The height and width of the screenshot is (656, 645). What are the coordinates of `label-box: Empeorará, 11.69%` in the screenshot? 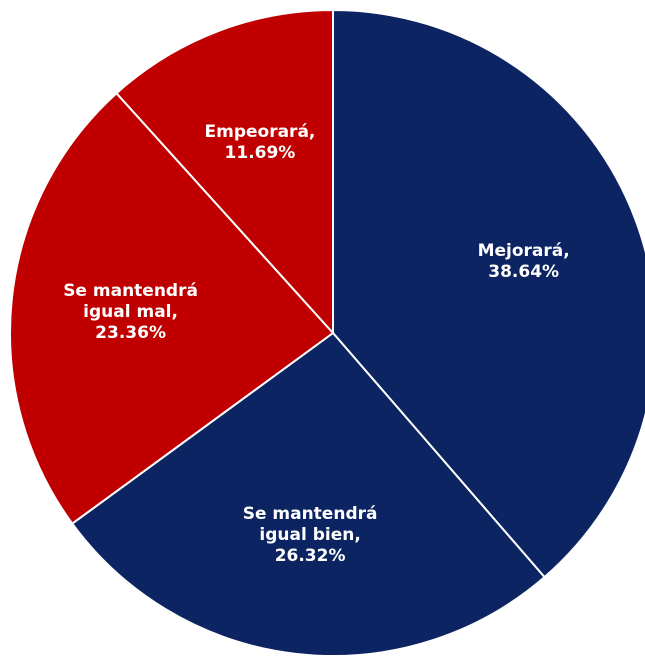 It's located at (260, 143).